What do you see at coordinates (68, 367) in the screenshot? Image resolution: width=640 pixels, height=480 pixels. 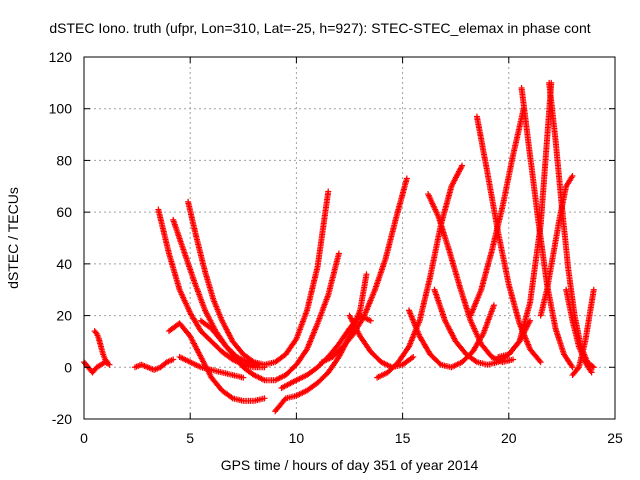 I see `y-tick-label: 0` at bounding box center [68, 367].